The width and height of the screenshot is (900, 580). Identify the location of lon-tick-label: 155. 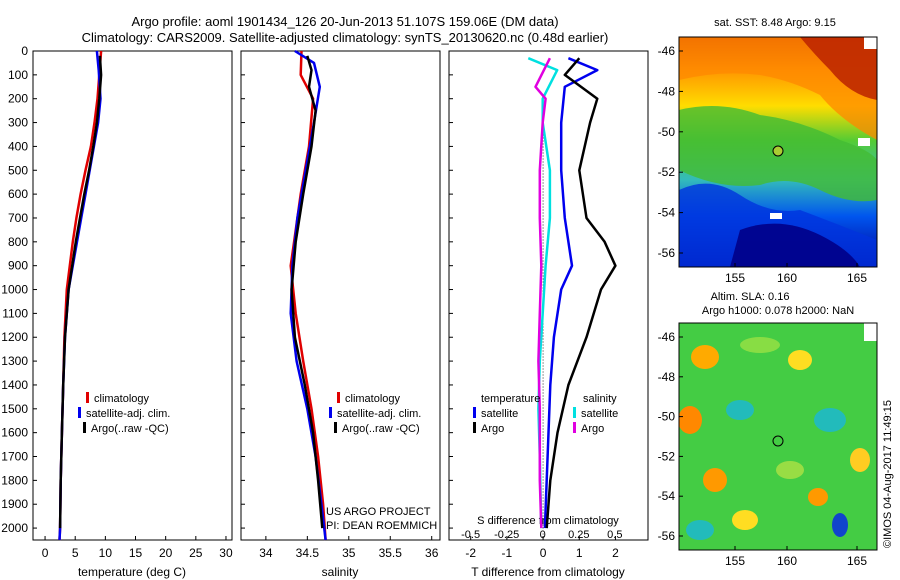
(735, 278).